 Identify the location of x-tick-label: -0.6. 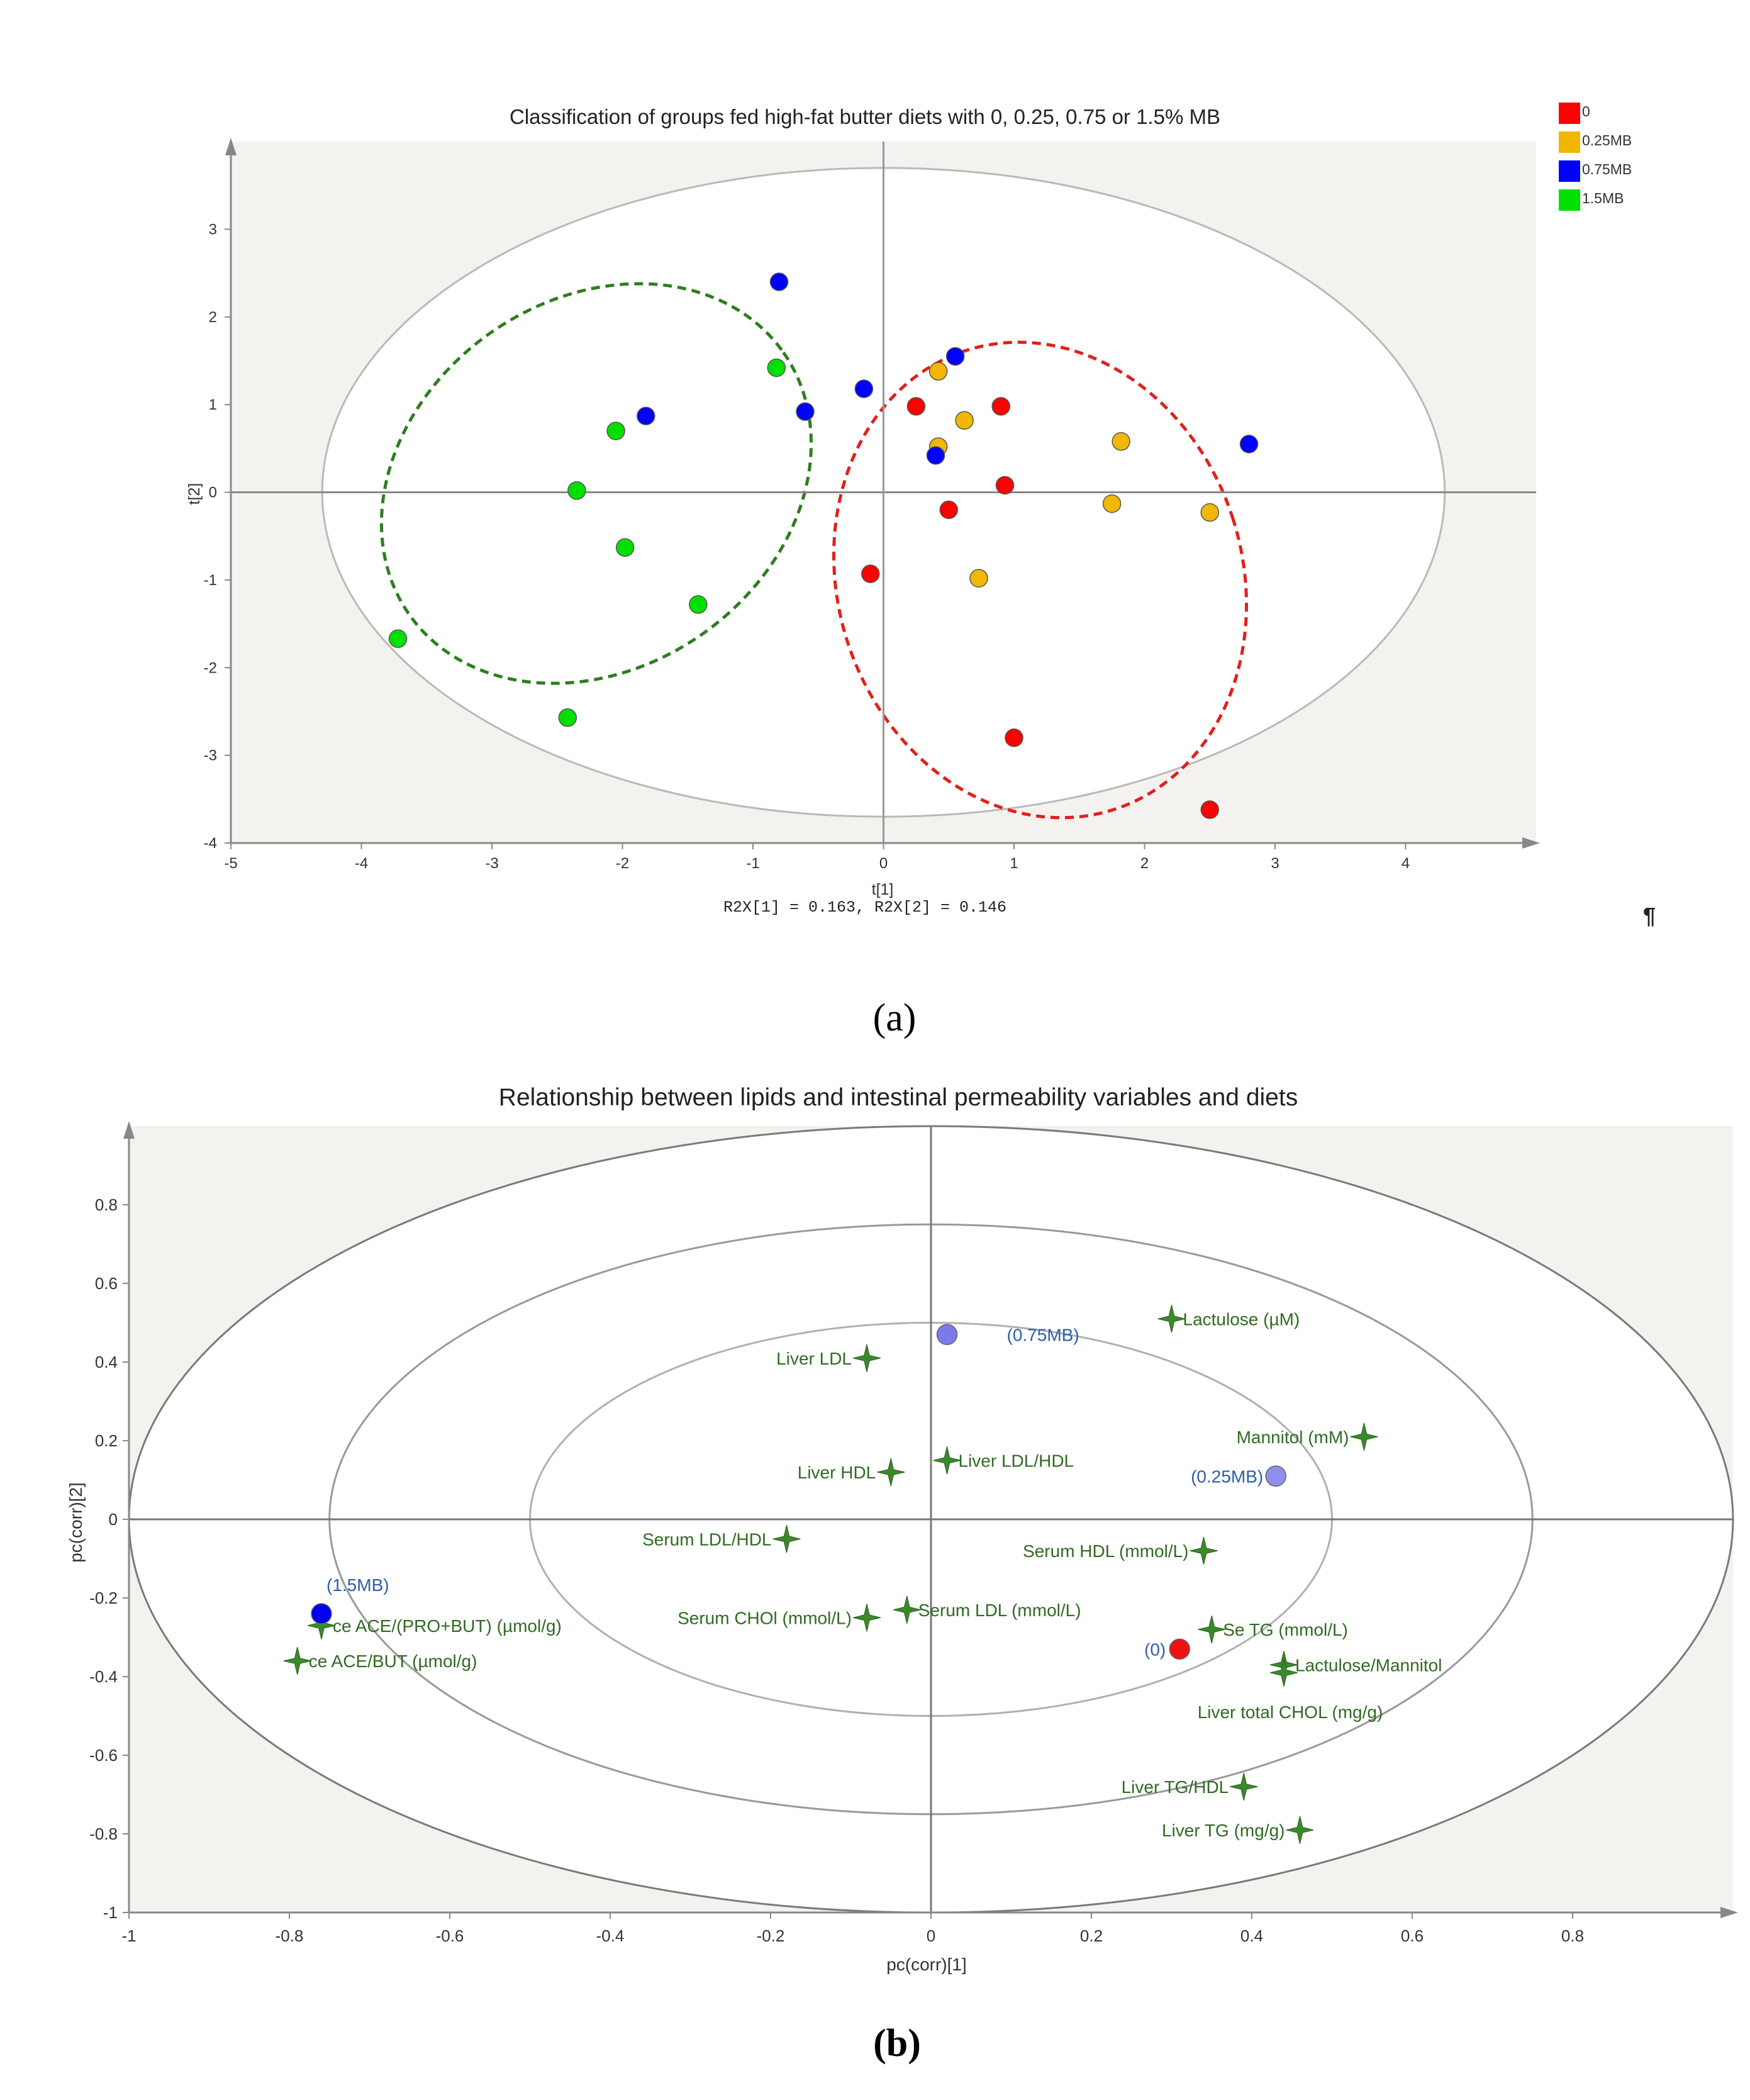
(450, 1935).